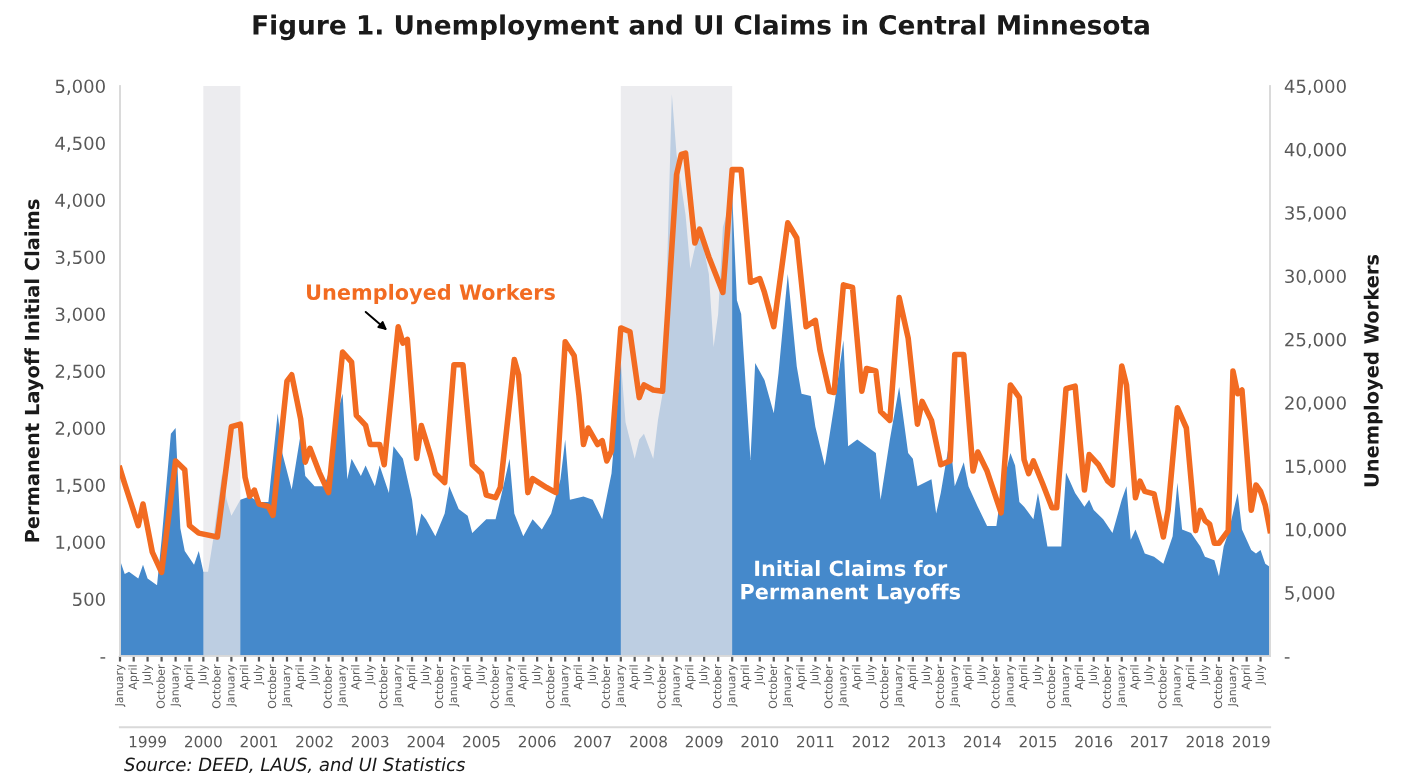 Image resolution: width=1402 pixels, height=780 pixels. What do you see at coordinates (1315, 340) in the screenshot?
I see `y2-tick-label: 25,000` at bounding box center [1315, 340].